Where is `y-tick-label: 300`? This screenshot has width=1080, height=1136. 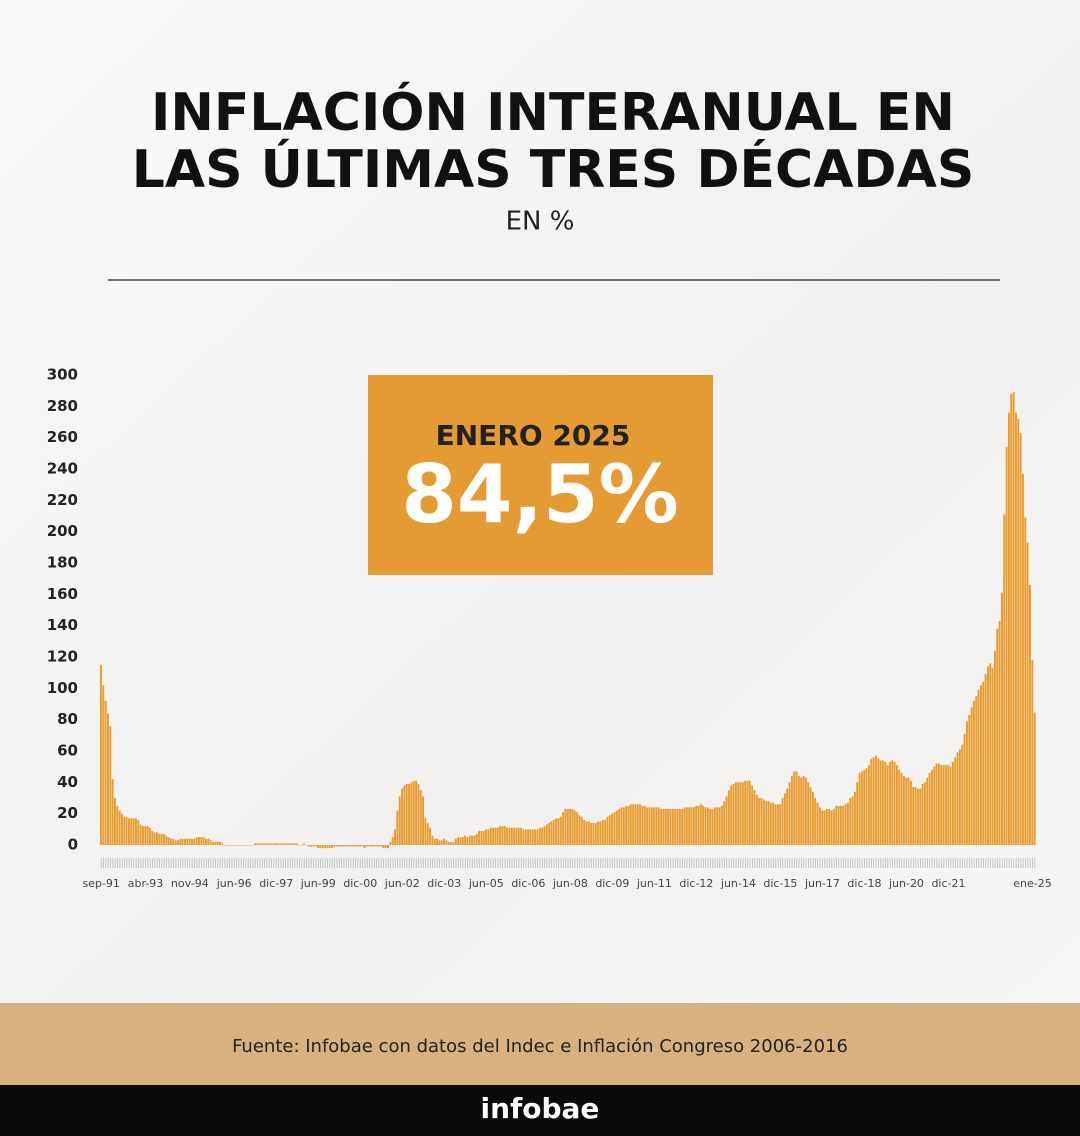
y-tick-label: 300 is located at coordinates (62, 375).